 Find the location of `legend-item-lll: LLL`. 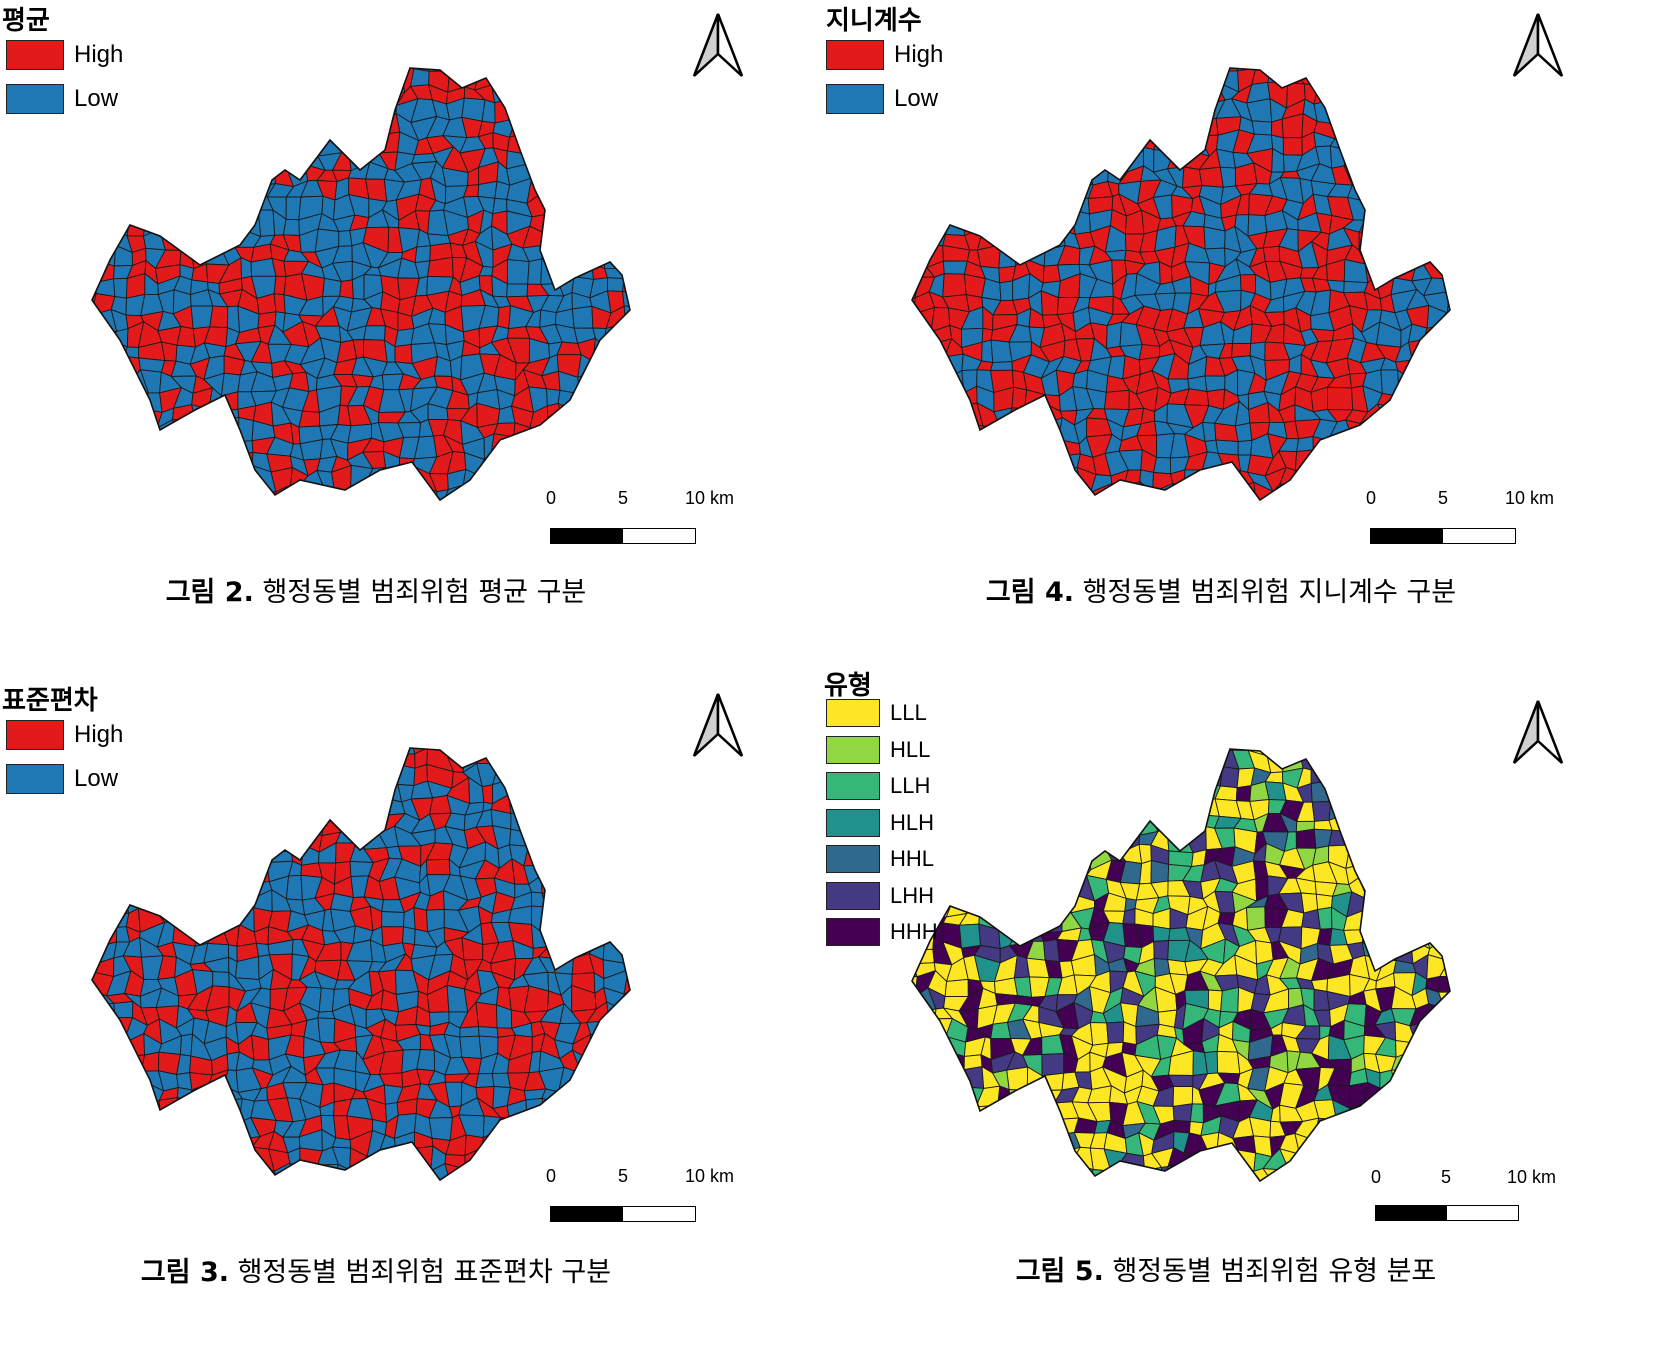

legend-item-lll: LLL is located at coordinates (876, 713).